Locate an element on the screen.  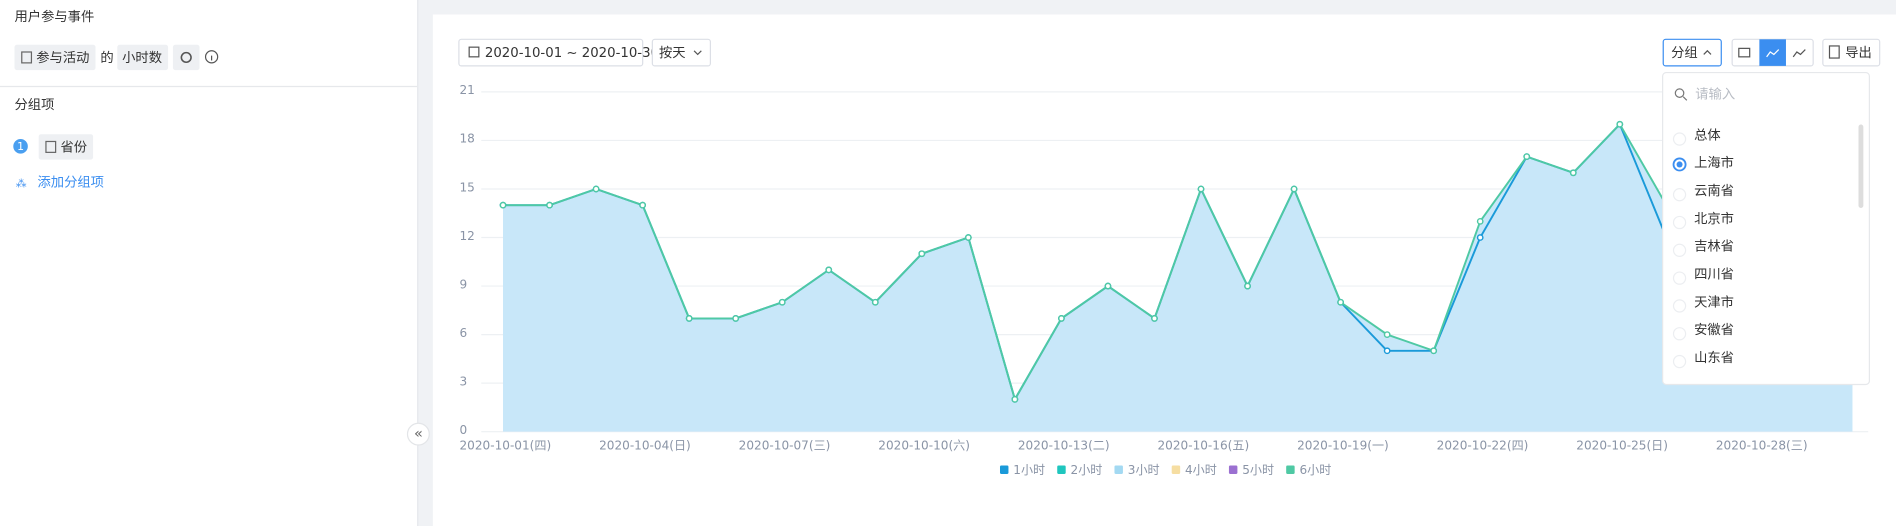
add-group-link: 添加分组项 is located at coordinates (70, 183).